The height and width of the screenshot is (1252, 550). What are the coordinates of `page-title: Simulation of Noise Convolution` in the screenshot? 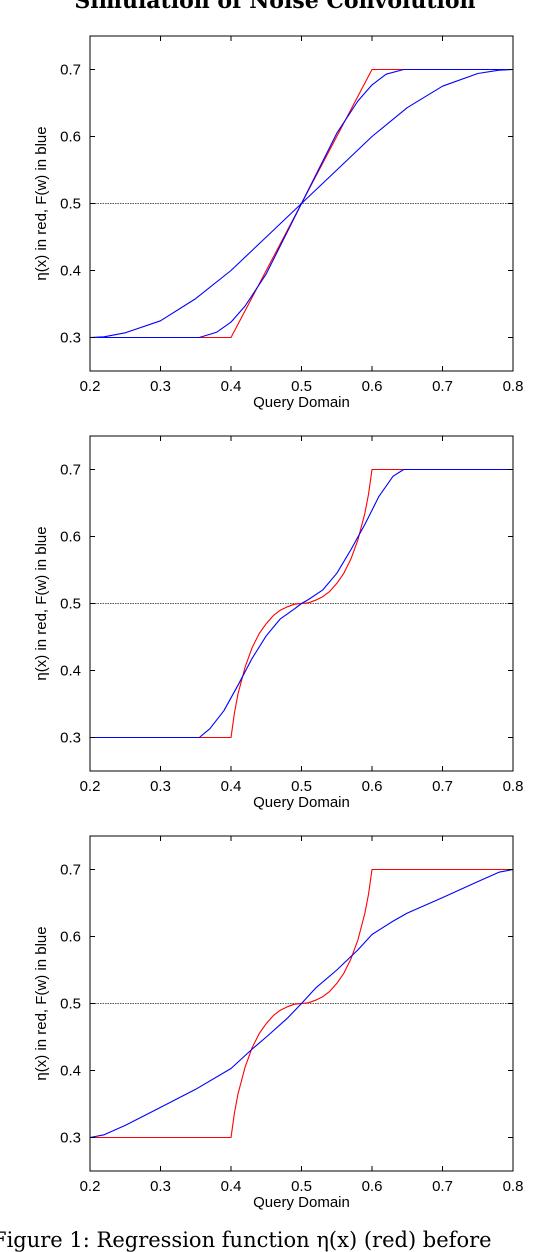 It's located at (275, 7).